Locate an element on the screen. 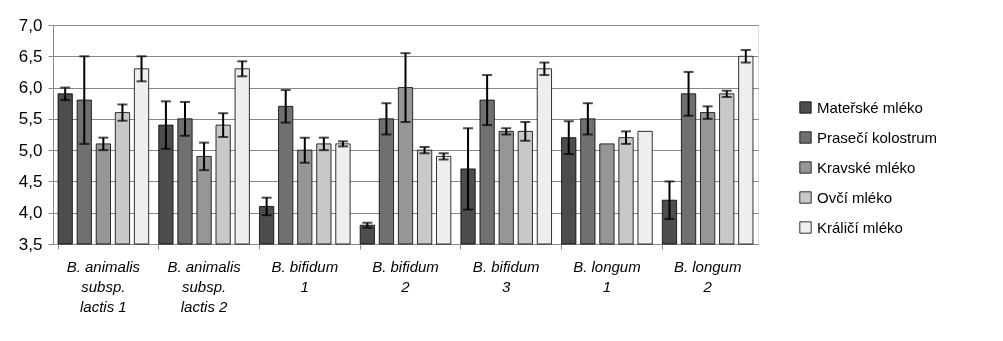  y-tick-label: 4,5 is located at coordinates (30, 181).